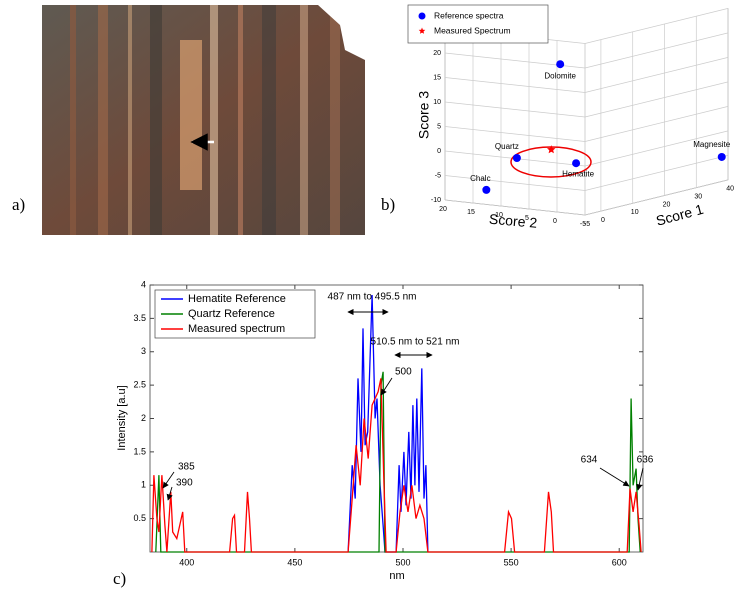  I want to click on point-label: Chalc, so click(480, 178).